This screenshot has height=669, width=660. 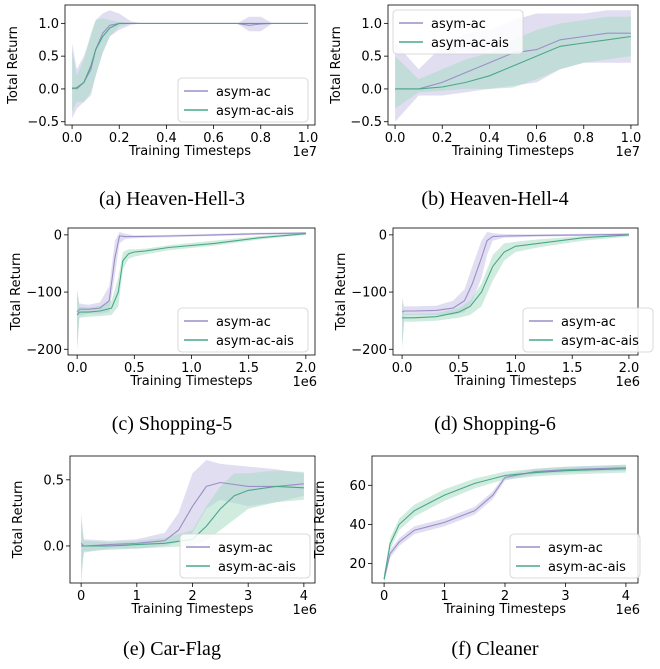 What do you see at coordinates (357, 525) in the screenshot?
I see `y-tick-label: 40` at bounding box center [357, 525].